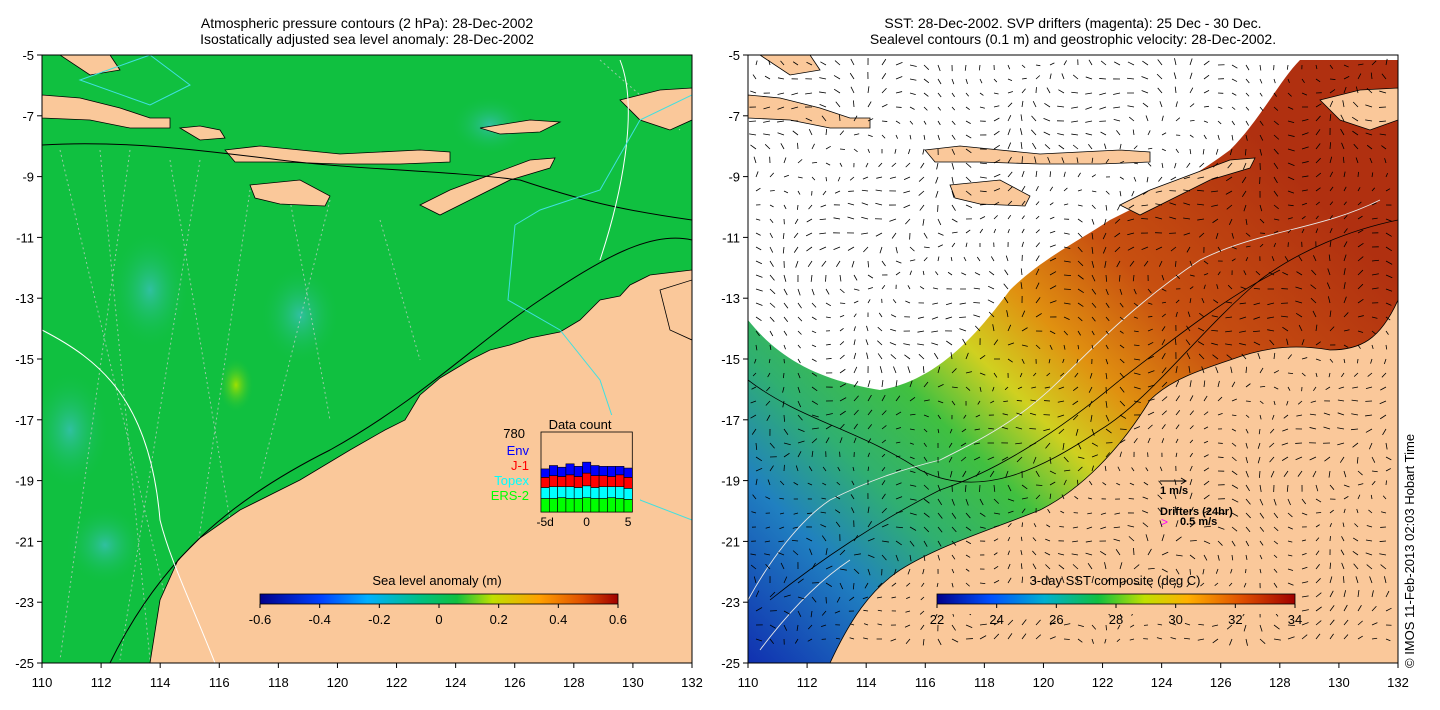 This screenshot has width=1440, height=710. What do you see at coordinates (807, 682) in the screenshot?
I see `right-x-tick-label: 112` at bounding box center [807, 682].